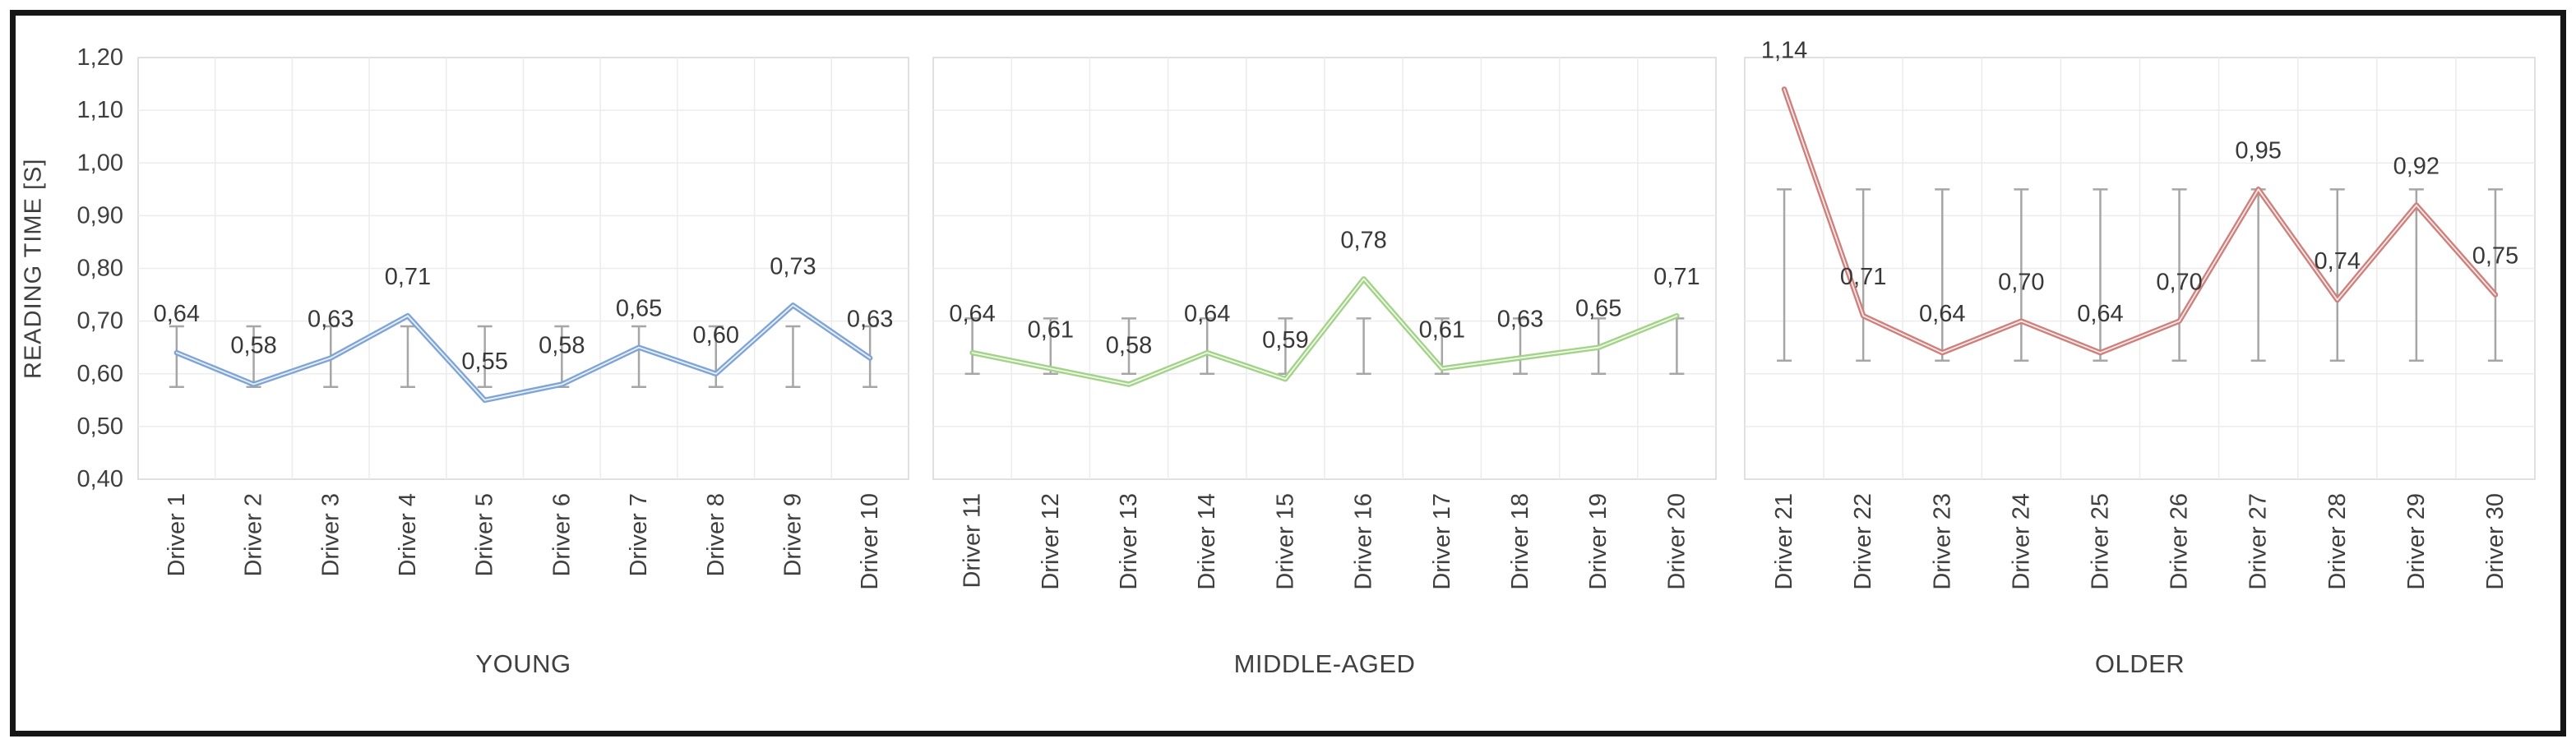  I want to click on x-tick-label: Driver 9, so click(792, 535).